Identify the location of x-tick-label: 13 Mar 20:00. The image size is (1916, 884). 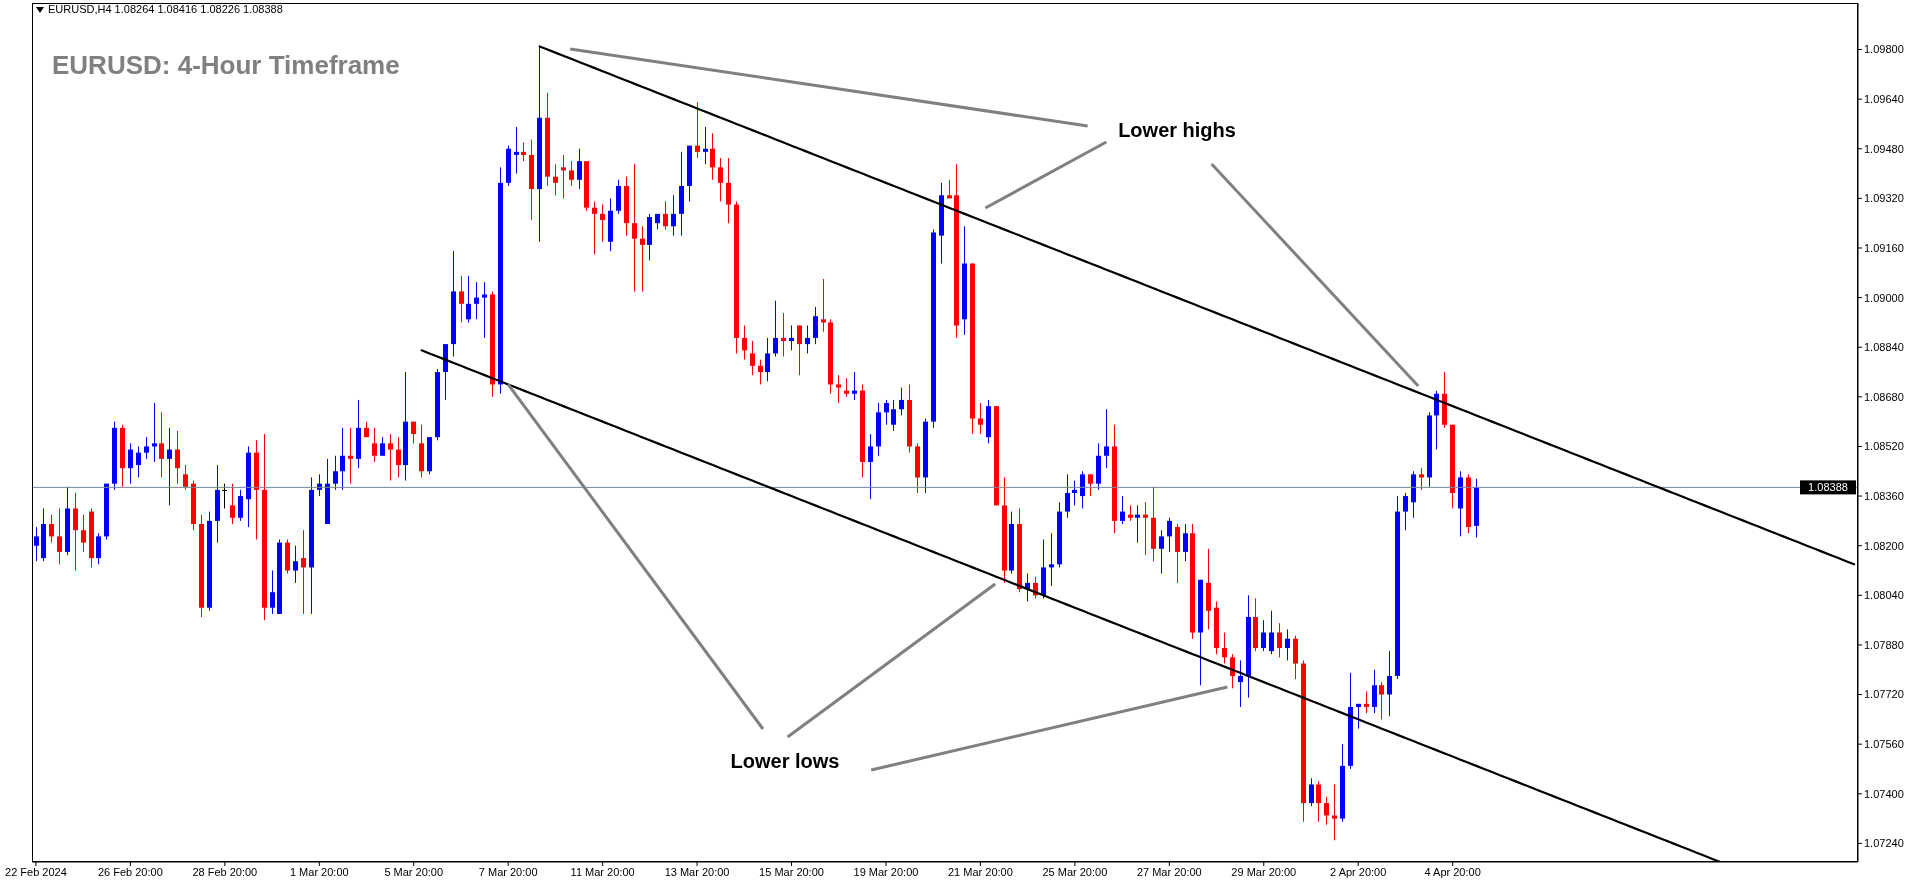
(697, 871).